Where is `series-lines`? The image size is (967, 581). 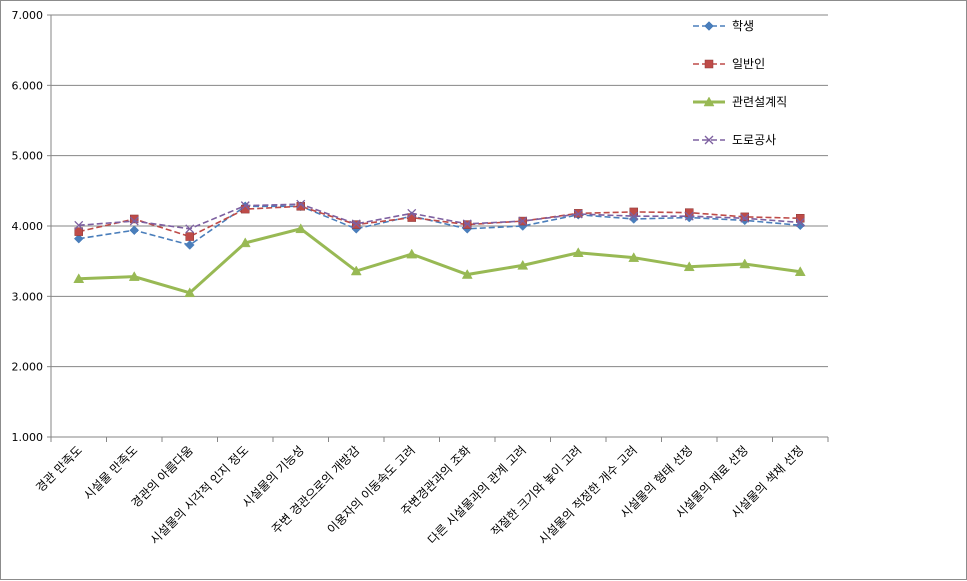
series-lines is located at coordinates (439, 248).